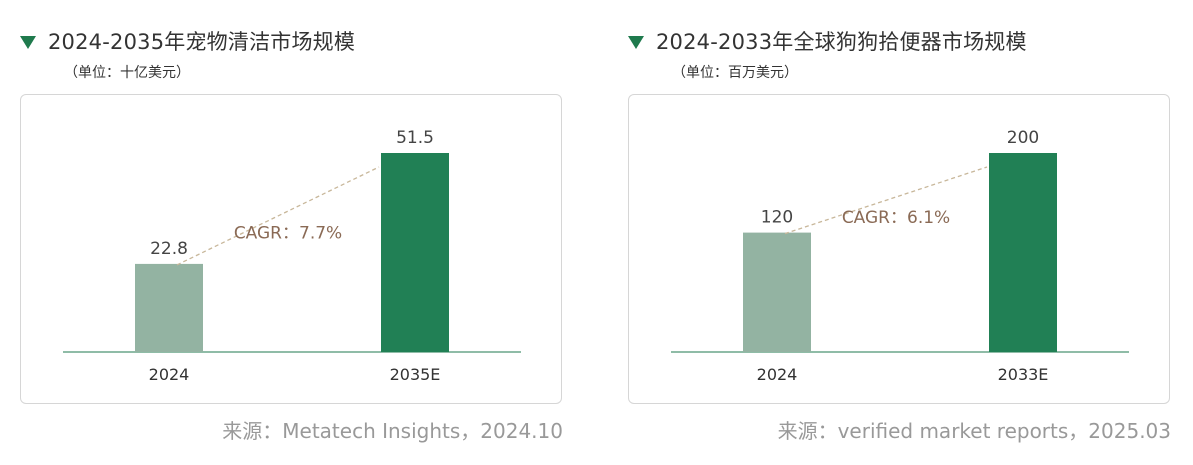  Describe the element at coordinates (202, 42) in the screenshot. I see `chart-title: 2024-2035年宠物清洁市场规模` at that location.